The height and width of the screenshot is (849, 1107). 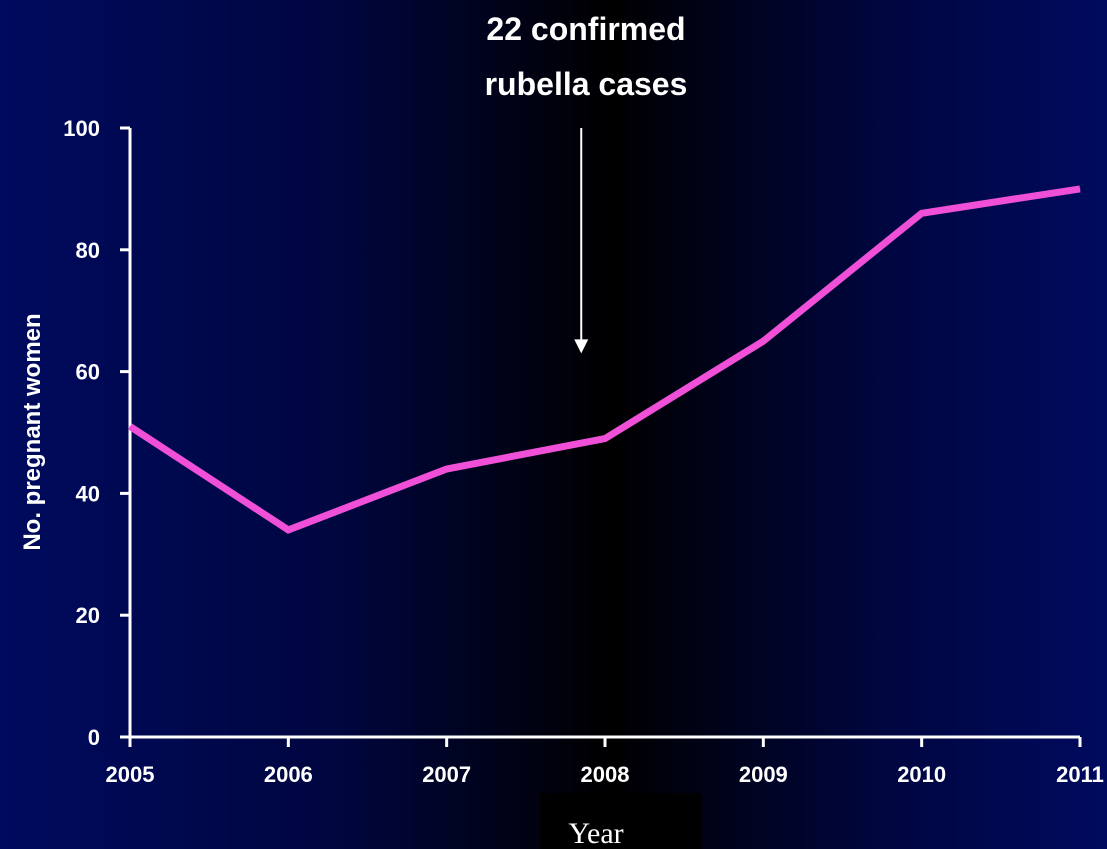 What do you see at coordinates (446, 774) in the screenshot?
I see `x-tick-label: 2007` at bounding box center [446, 774].